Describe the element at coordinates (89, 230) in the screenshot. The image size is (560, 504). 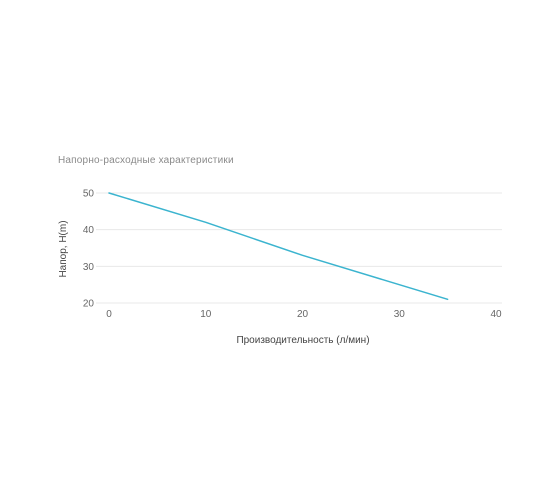
I see `y-tick-label: 40` at that location.